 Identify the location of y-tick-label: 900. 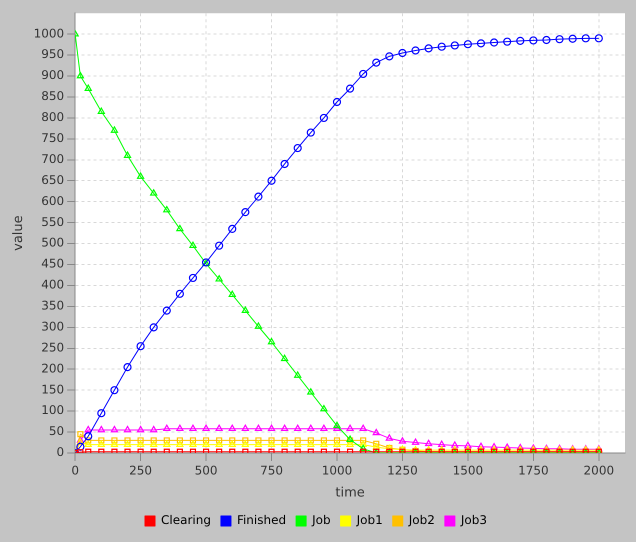
(52, 75).